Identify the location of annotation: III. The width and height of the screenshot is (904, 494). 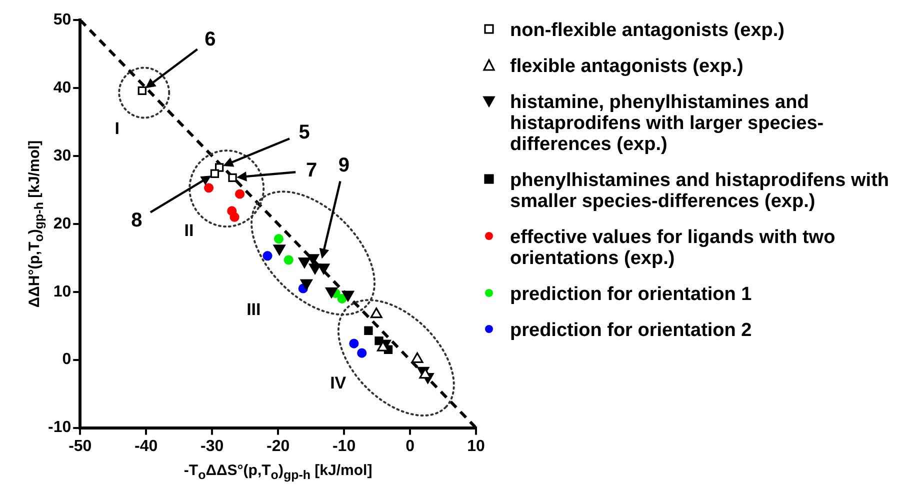
(253, 310).